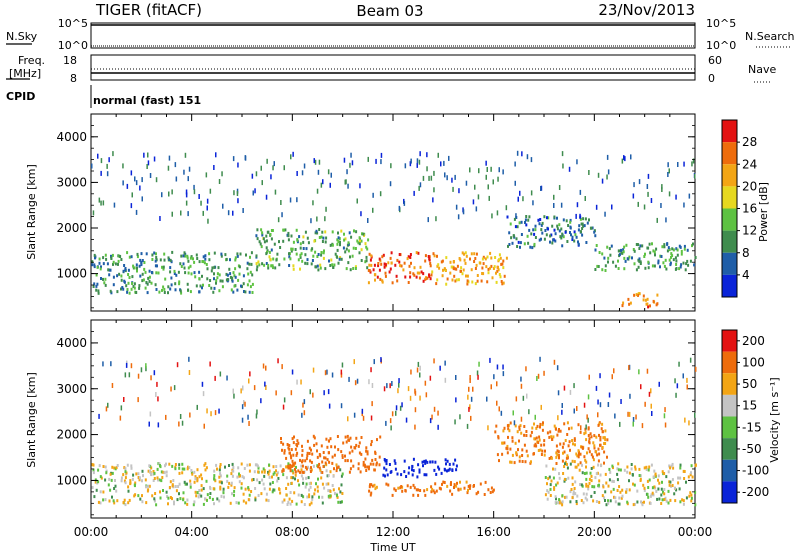 Image resolution: width=800 pixels, height=554 pixels. What do you see at coordinates (71, 182) in the screenshot?
I see `power-y-tick-label: 3000` at bounding box center [71, 182].